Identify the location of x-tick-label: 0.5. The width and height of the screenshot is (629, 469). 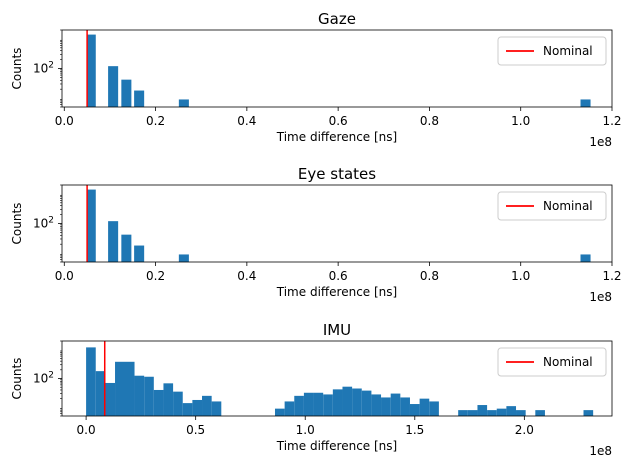
(195, 430).